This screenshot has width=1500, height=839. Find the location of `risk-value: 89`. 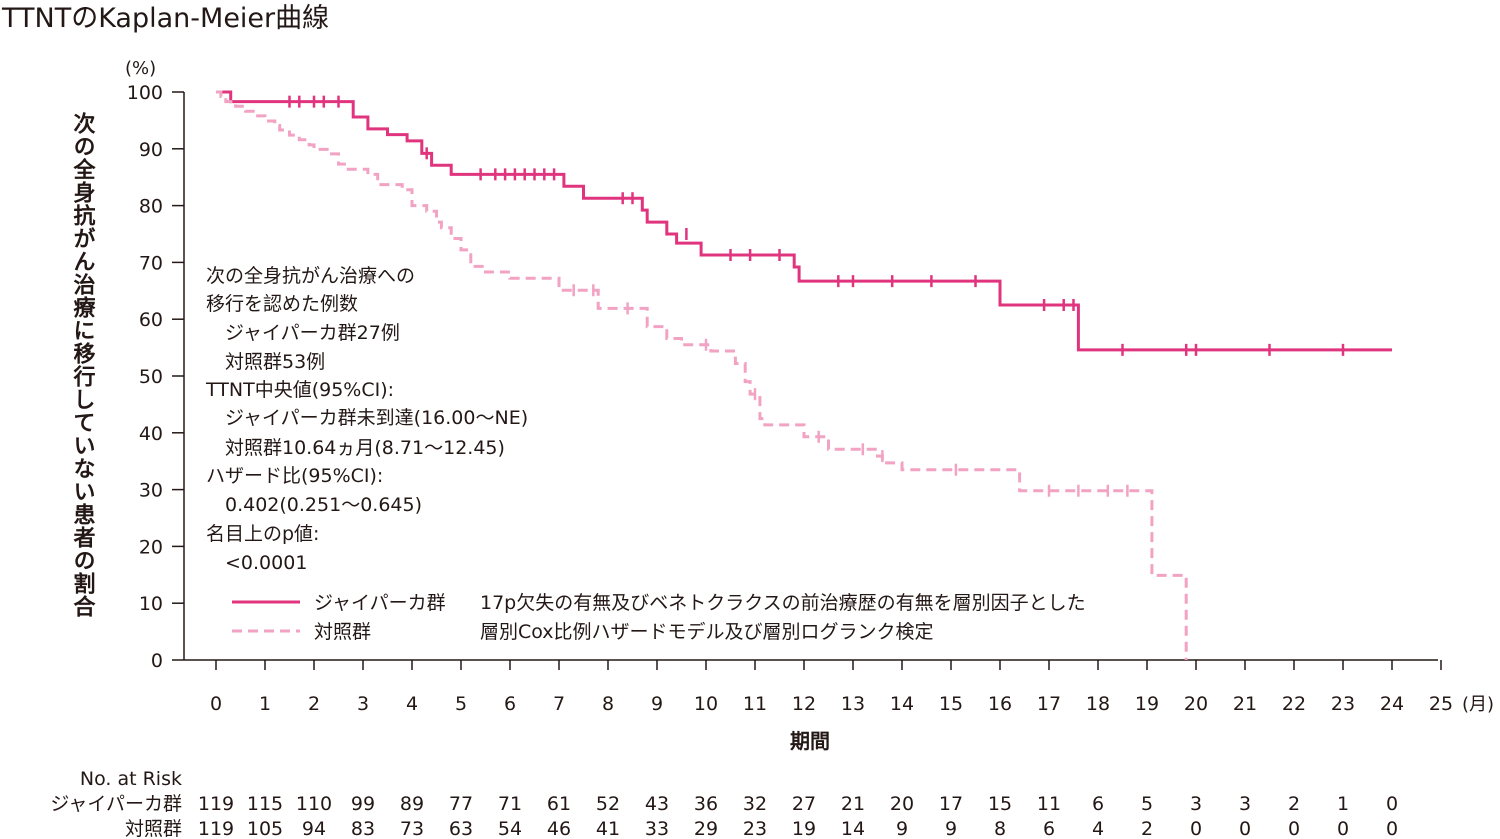

risk-value: 89 is located at coordinates (412, 804).